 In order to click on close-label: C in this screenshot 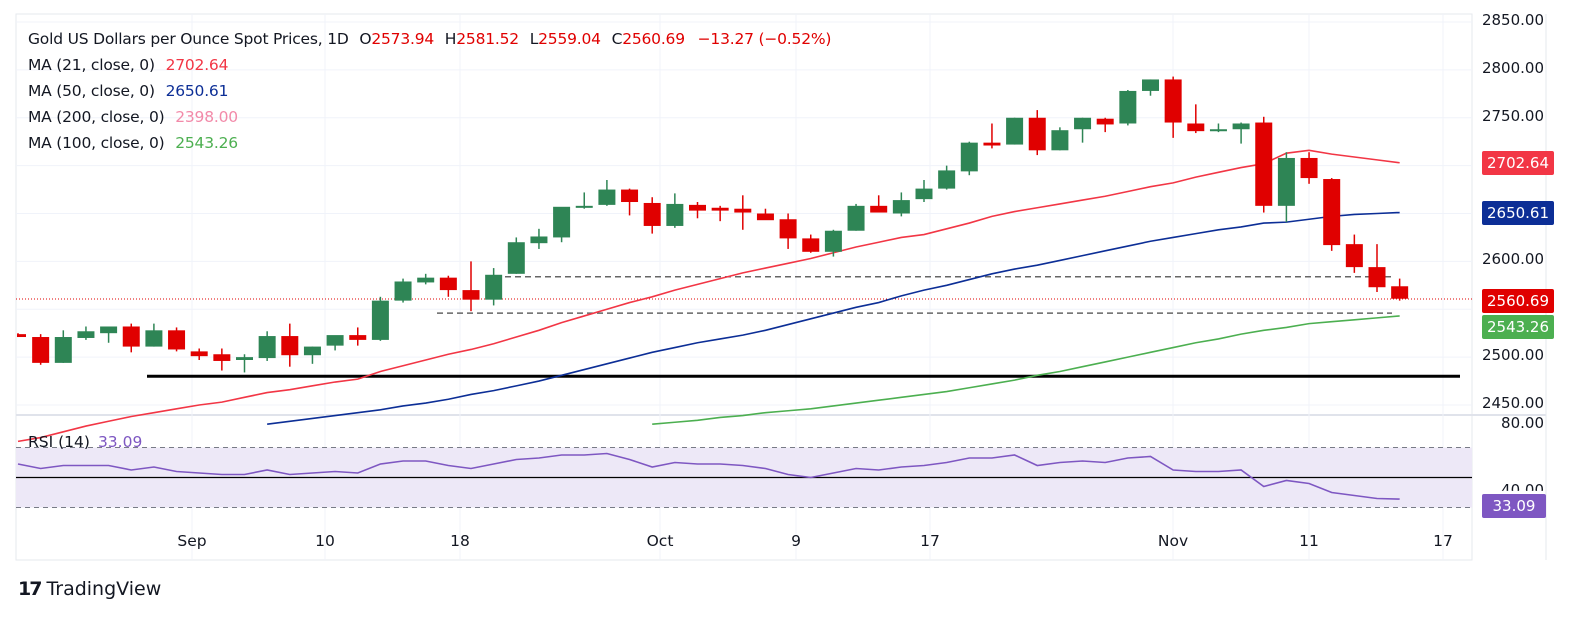, I will do `click(617, 39)`.